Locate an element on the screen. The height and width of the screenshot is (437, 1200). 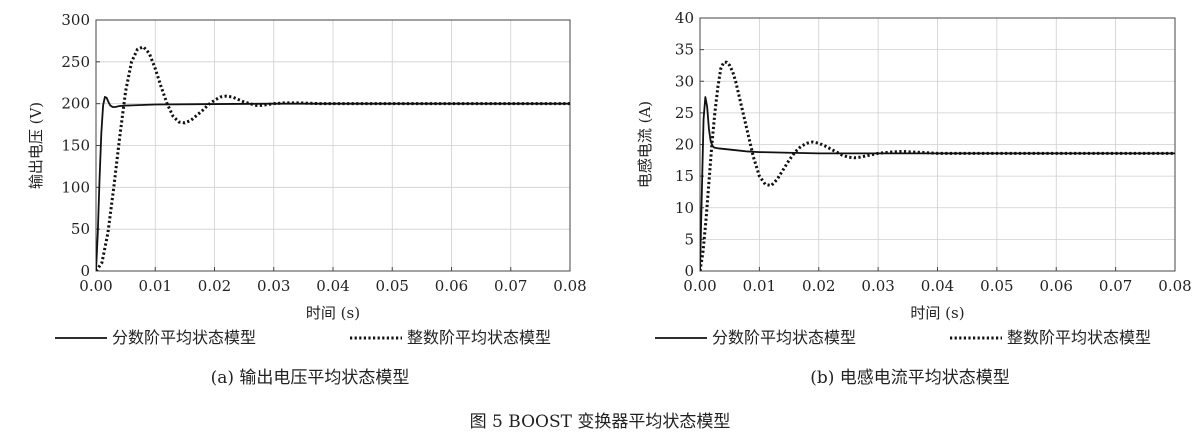
y-tick-label: 30 is located at coordinates (684, 81).